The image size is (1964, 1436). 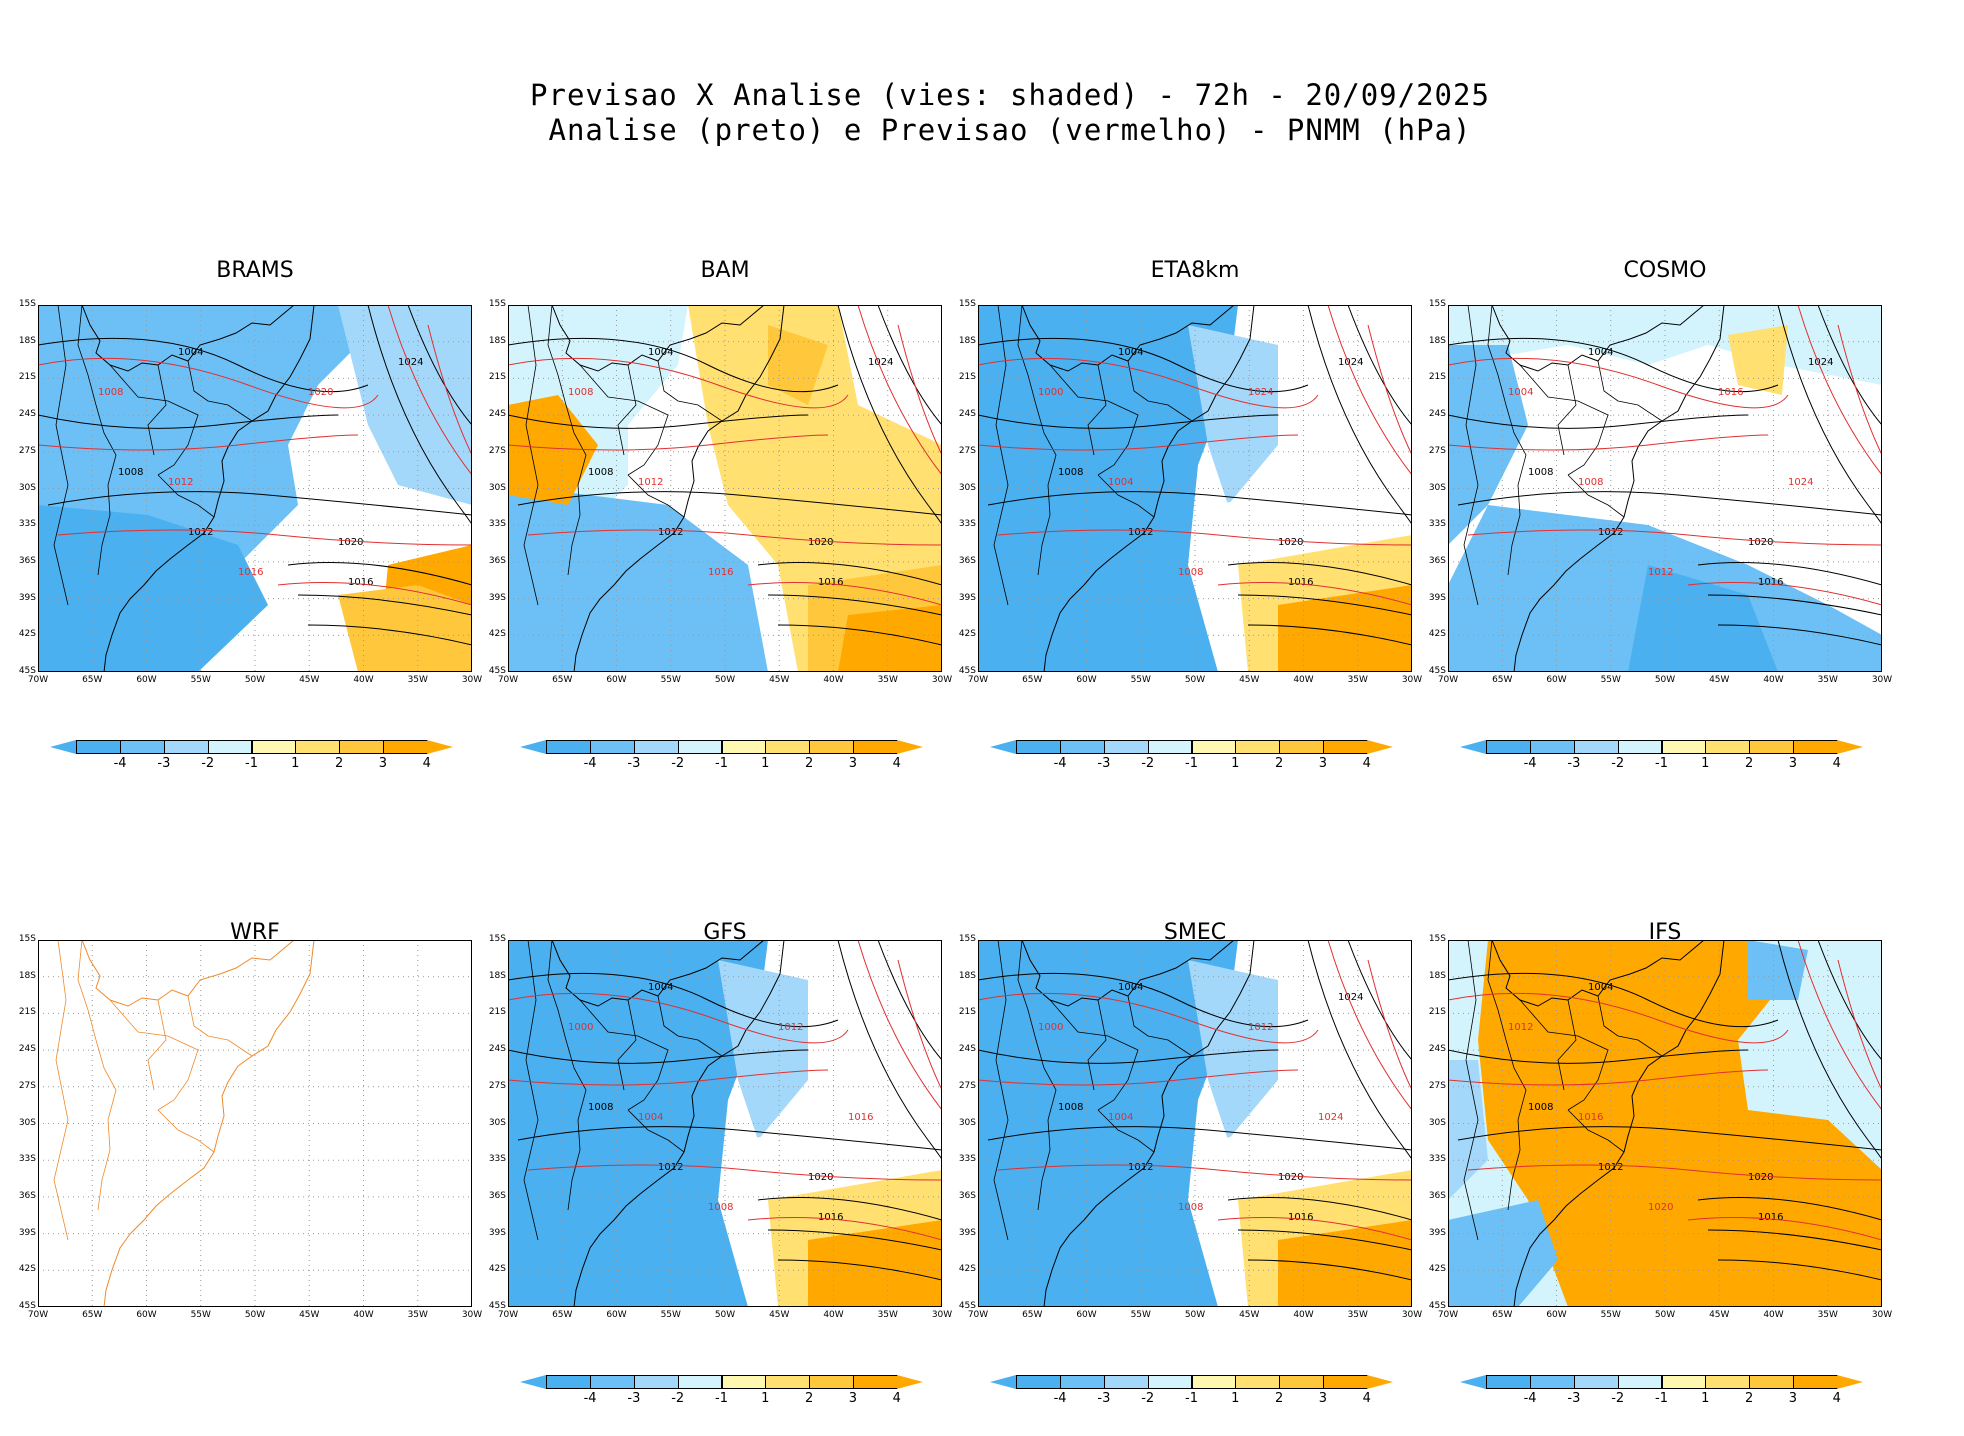 What do you see at coordinates (830, 1217) in the screenshot?
I see `isobar-label: 1016` at bounding box center [830, 1217].